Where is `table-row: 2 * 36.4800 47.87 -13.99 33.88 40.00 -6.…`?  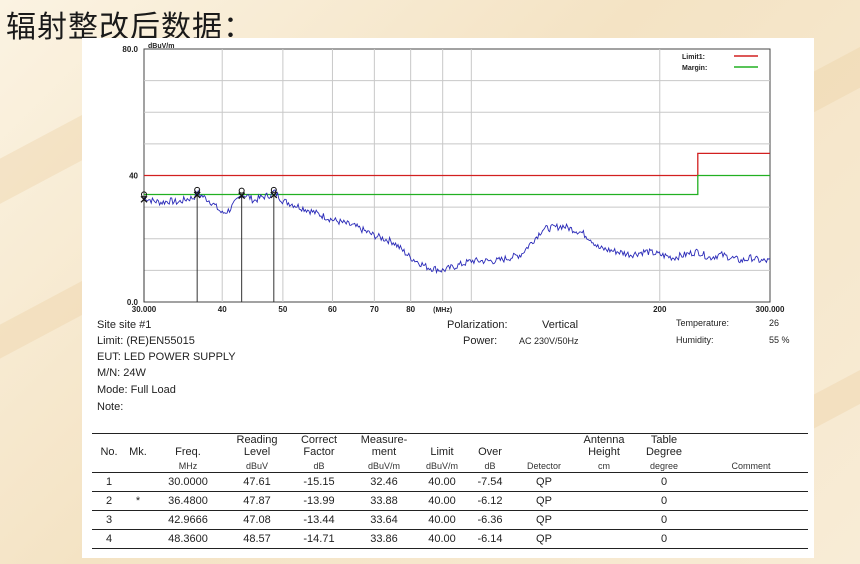 table-row: 2 * 36.4800 47.87 -13.99 33.88 40.00 -6.… is located at coordinates (450, 501).